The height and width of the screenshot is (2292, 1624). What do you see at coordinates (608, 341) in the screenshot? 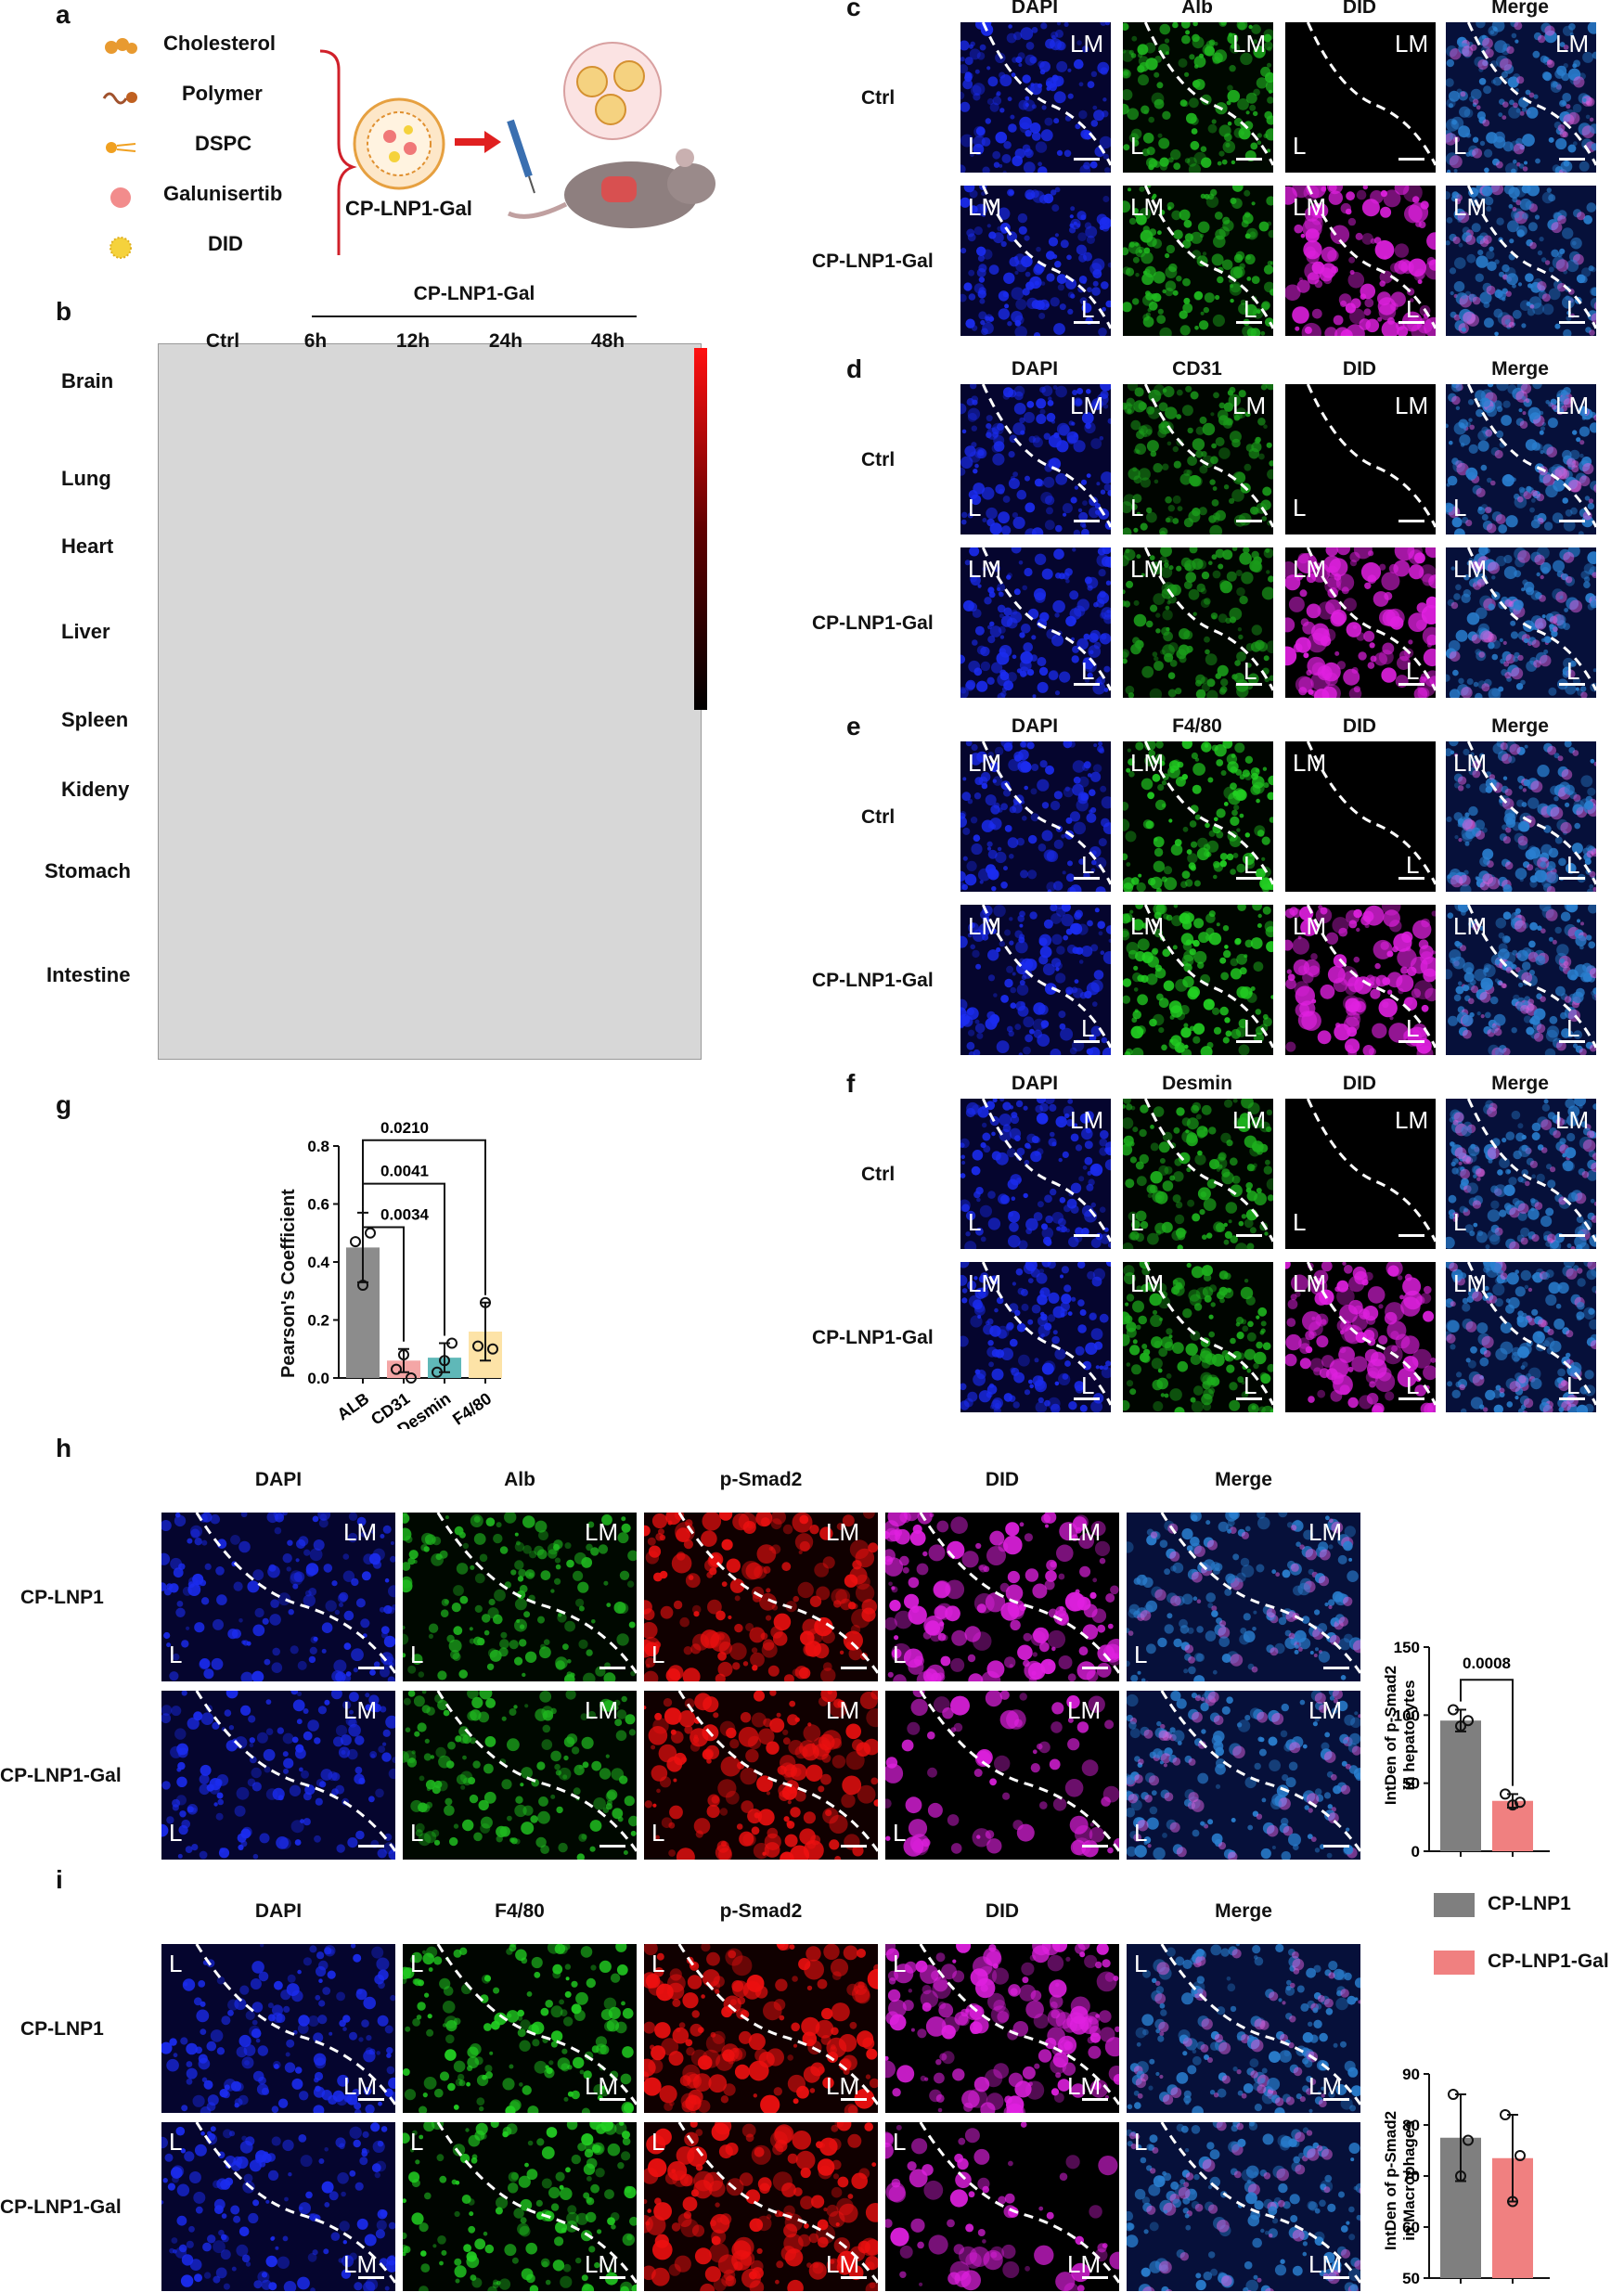
I see `column-label-4: 48h` at bounding box center [608, 341].